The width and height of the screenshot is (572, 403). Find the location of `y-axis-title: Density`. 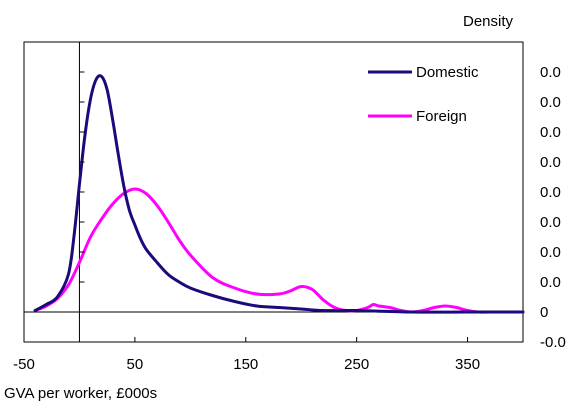

y-axis-title: Density is located at coordinates (488, 21).